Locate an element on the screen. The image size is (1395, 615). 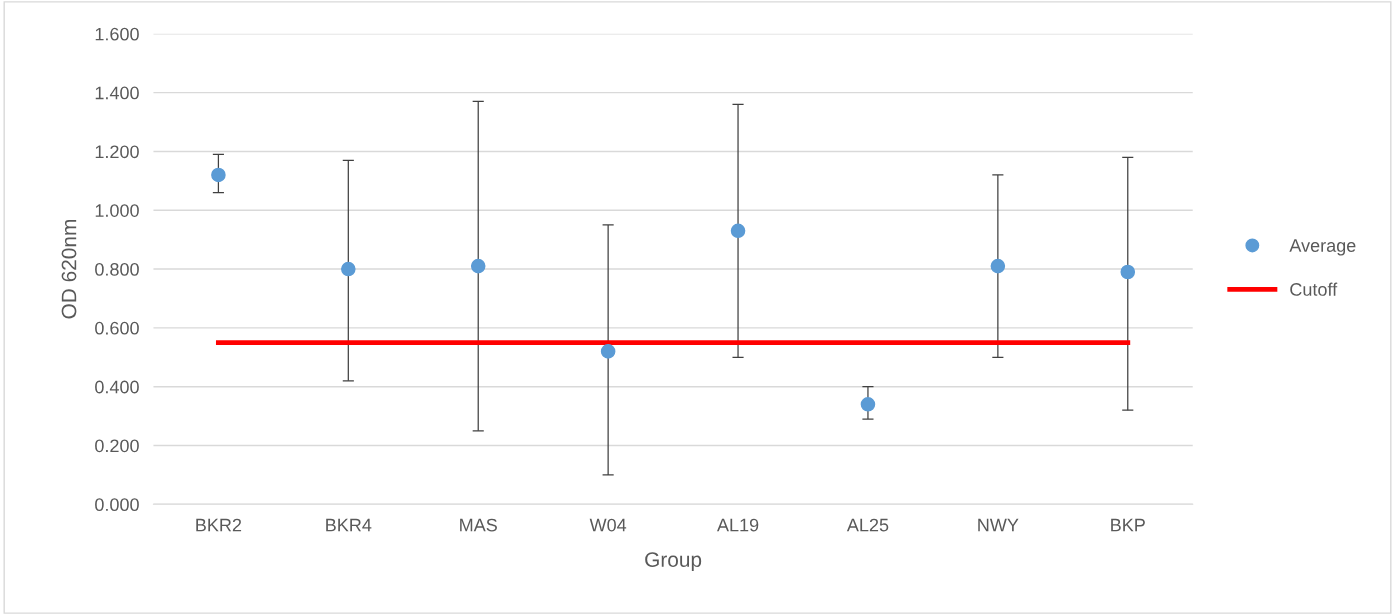
y-tick-label: 0.200 is located at coordinates (117, 446).